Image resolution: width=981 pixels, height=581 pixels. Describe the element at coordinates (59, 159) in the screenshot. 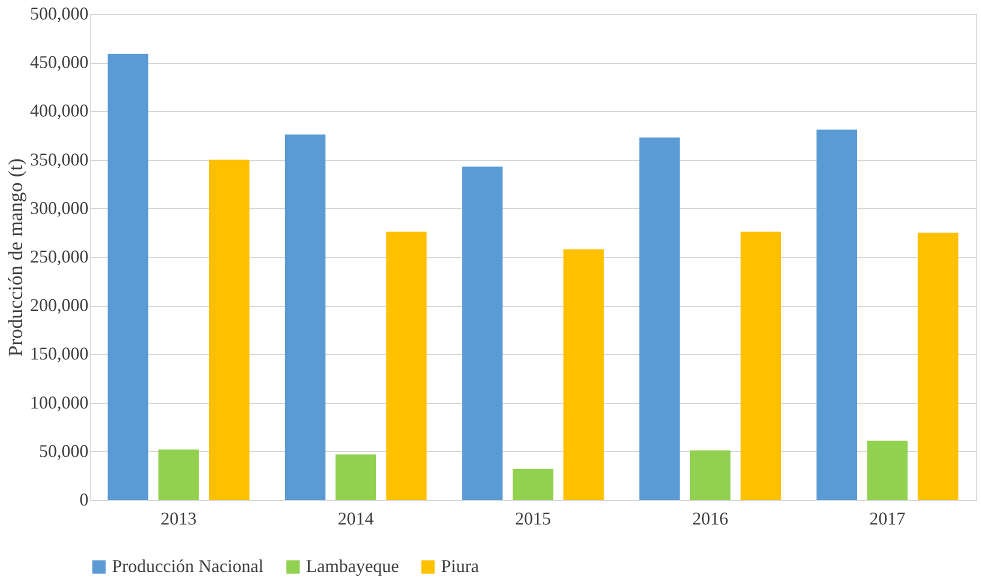

I see `y-tick-label: 350,000` at that location.